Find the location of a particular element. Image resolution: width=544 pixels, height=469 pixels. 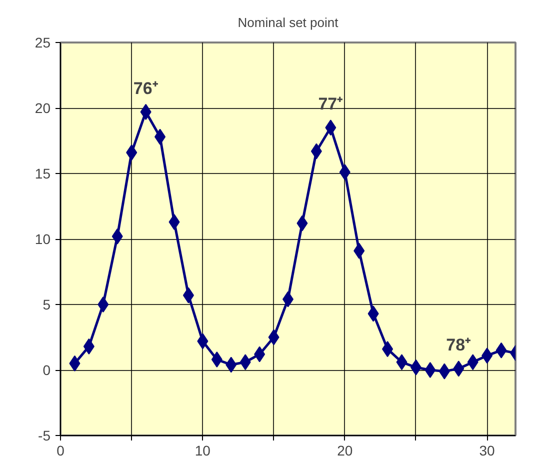

annotation: 76⁺ is located at coordinates (145, 88).